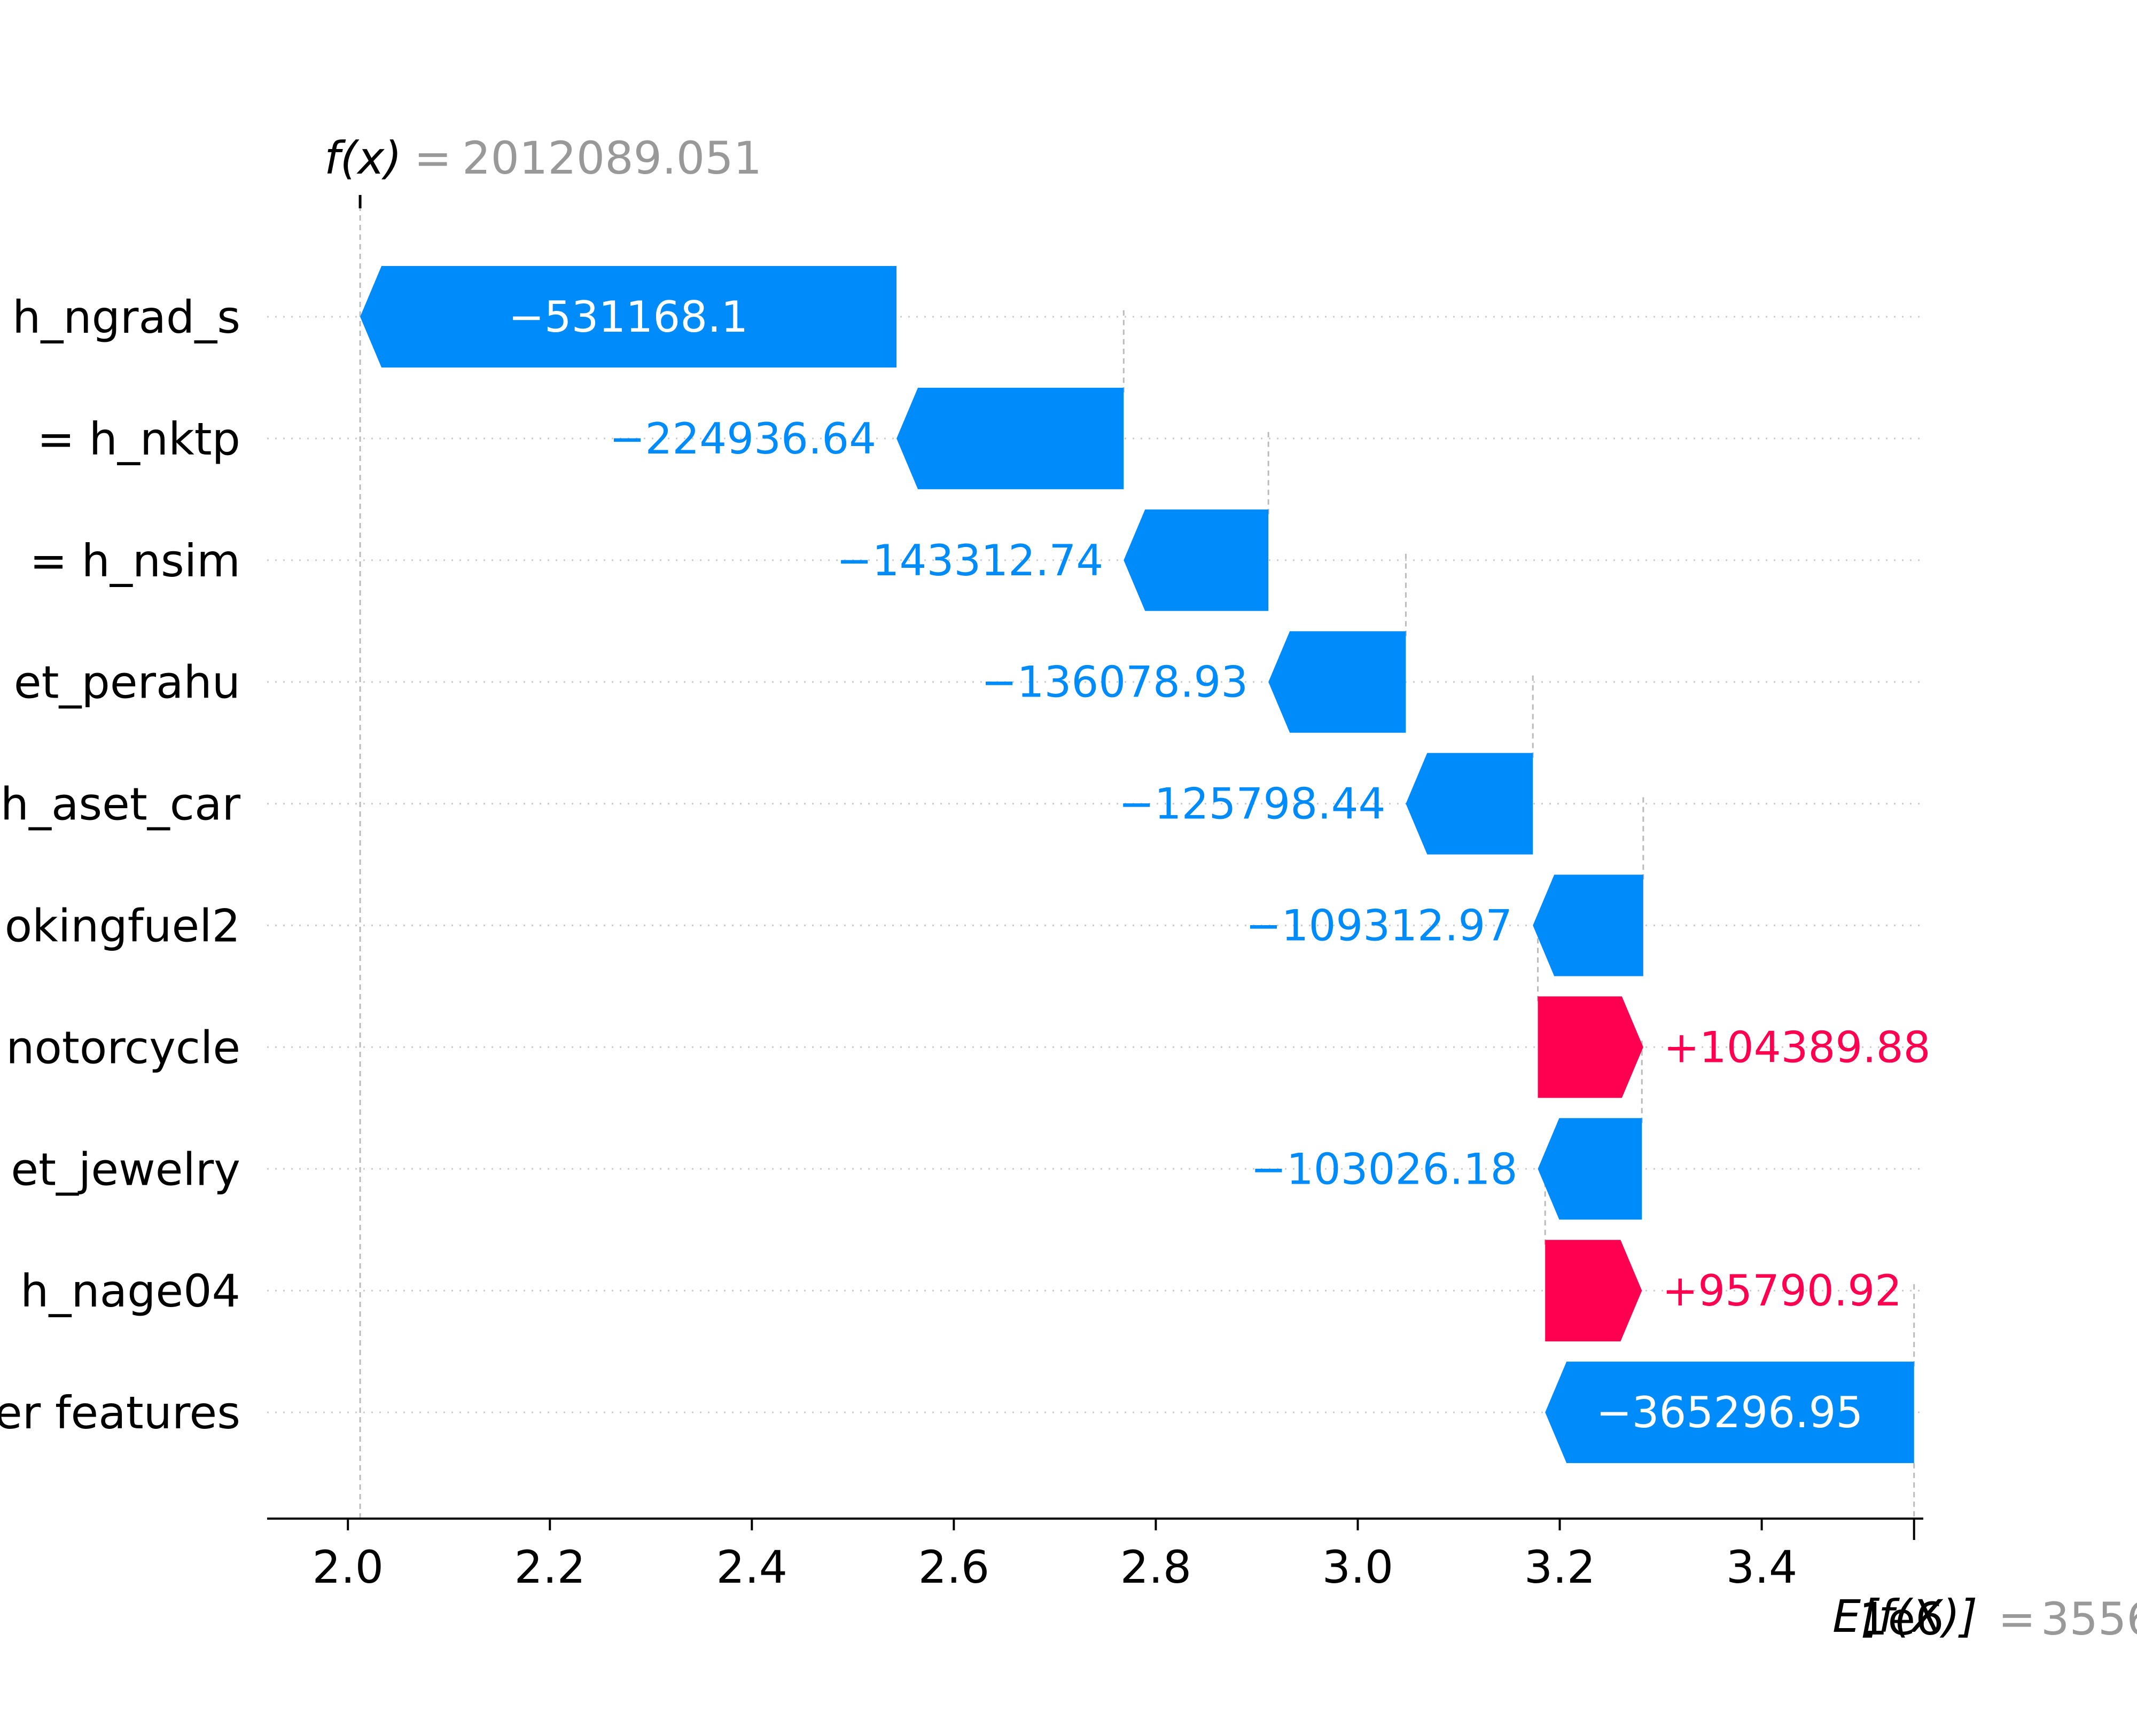 This screenshot has height=1736, width=2137. Describe the element at coordinates (1358, 1567) in the screenshot. I see `x-tick-label: 3.0` at that location.